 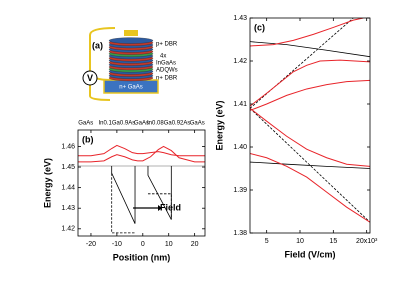 I want to click on y-tick-label: 1.40, so click(x=240, y=147).